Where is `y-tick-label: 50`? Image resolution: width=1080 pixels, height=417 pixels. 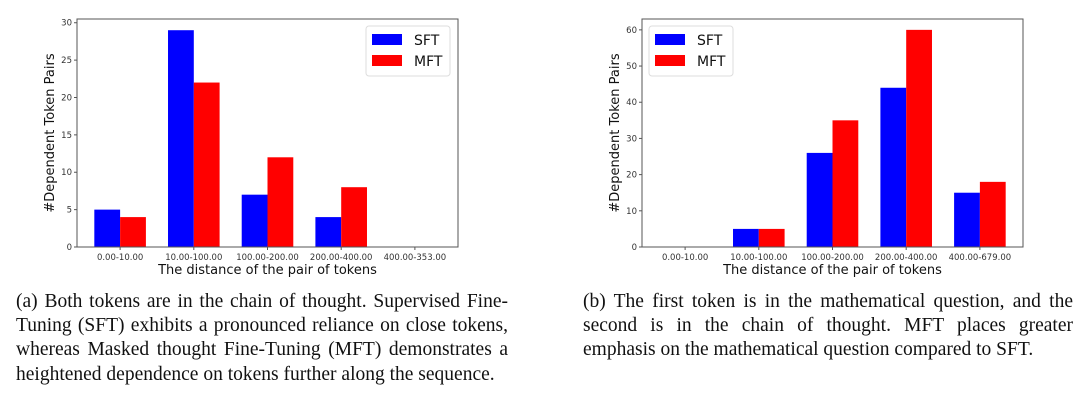
y-tick-label: 50 is located at coordinates (631, 67).